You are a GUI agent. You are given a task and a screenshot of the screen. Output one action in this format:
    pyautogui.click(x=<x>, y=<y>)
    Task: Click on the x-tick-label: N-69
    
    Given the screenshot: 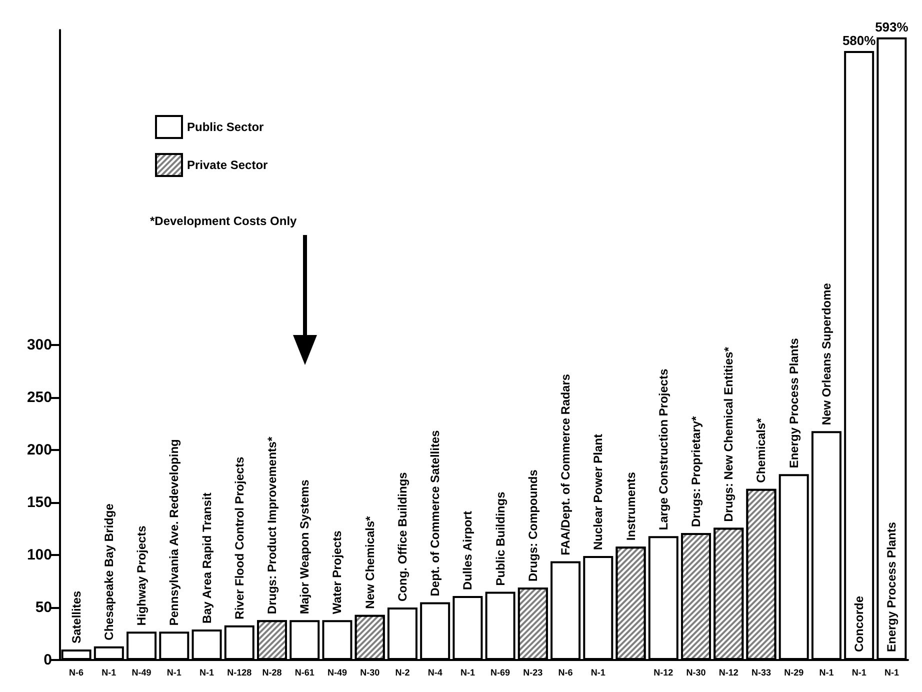 What is the action you would take?
    pyautogui.click(x=500, y=673)
    